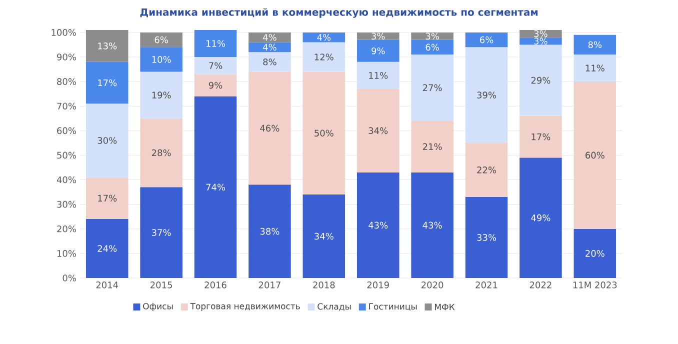  I want to click on data-label: 29%, so click(540, 80).